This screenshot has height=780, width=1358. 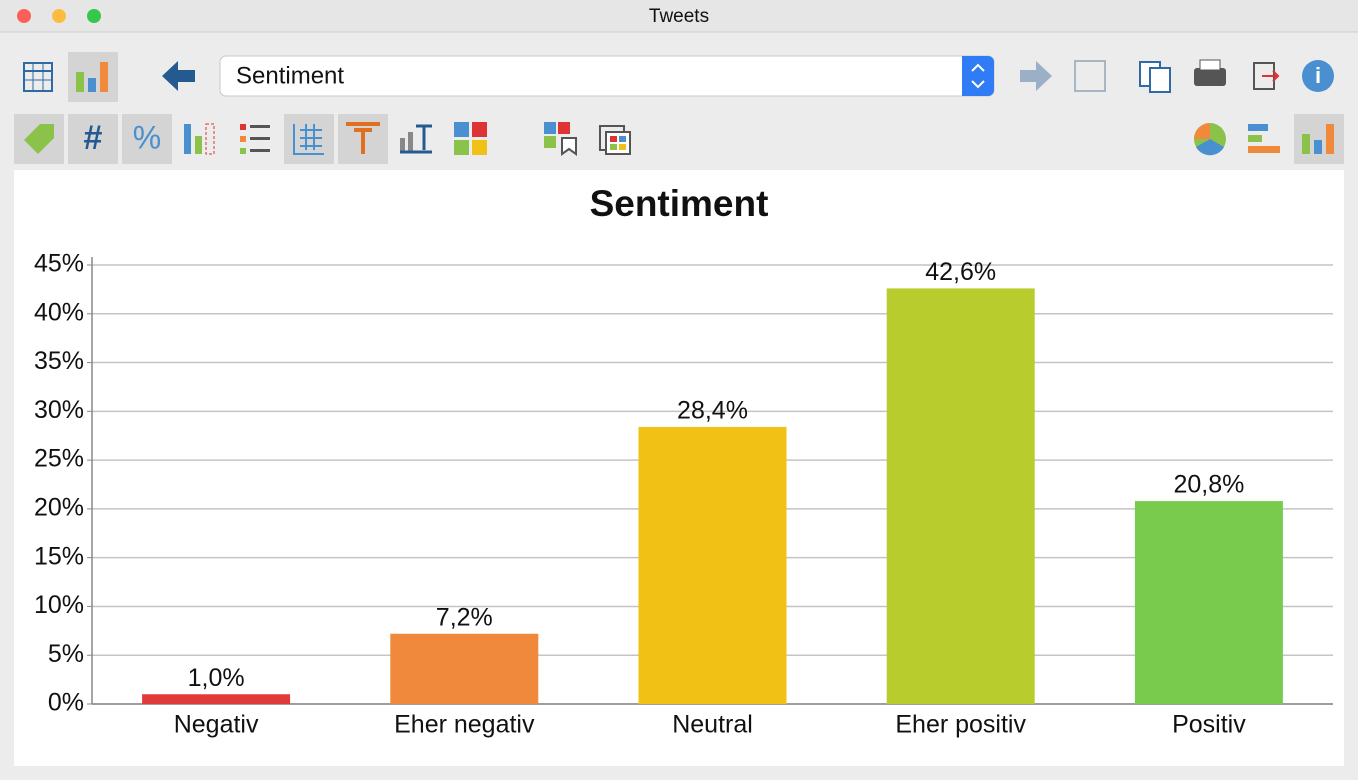 I want to click on value-label: 1,0%, so click(x=216, y=678).